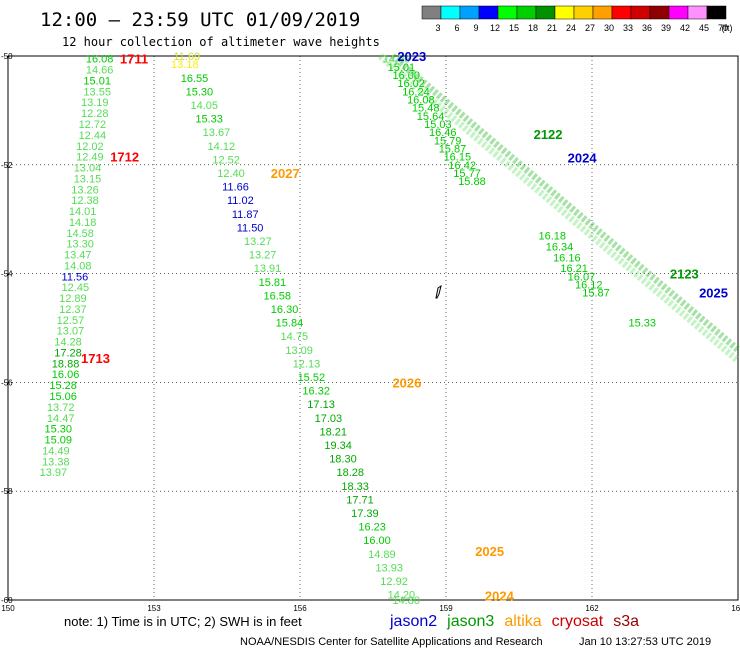 The height and width of the screenshot is (650, 740). Describe the element at coordinates (666, 28) in the screenshot. I see `legend-tick-label: 39` at that location.